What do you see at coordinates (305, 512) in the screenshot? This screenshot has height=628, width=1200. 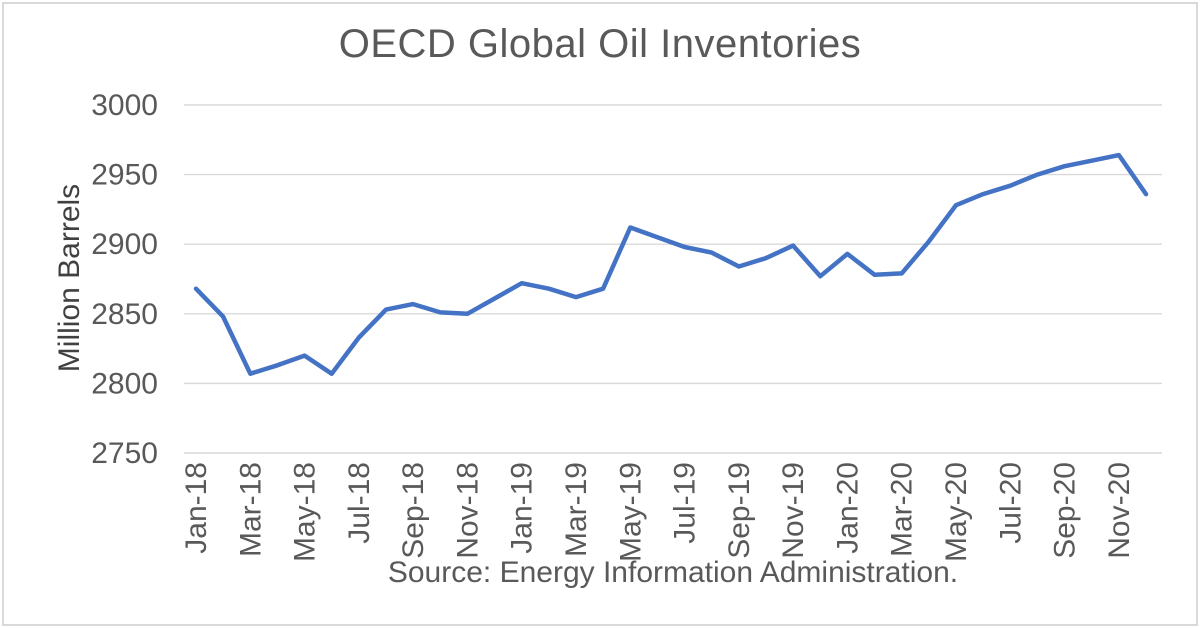 I see `x-tick-label: May-18` at bounding box center [305, 512].